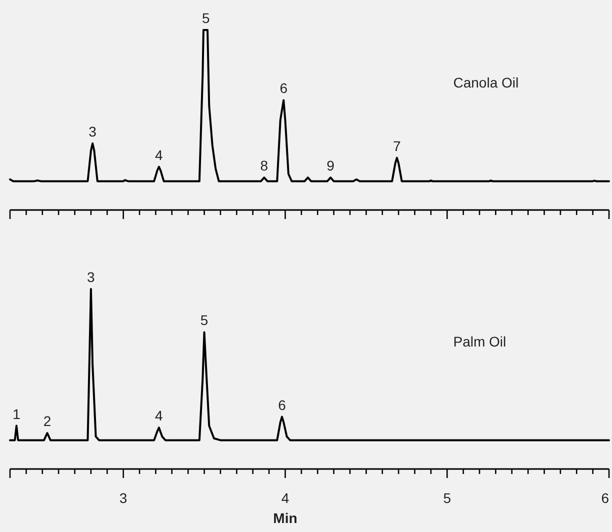 This screenshot has height=532, width=612. Describe the element at coordinates (605, 498) in the screenshot. I see `x-tick-label: 6` at that location.